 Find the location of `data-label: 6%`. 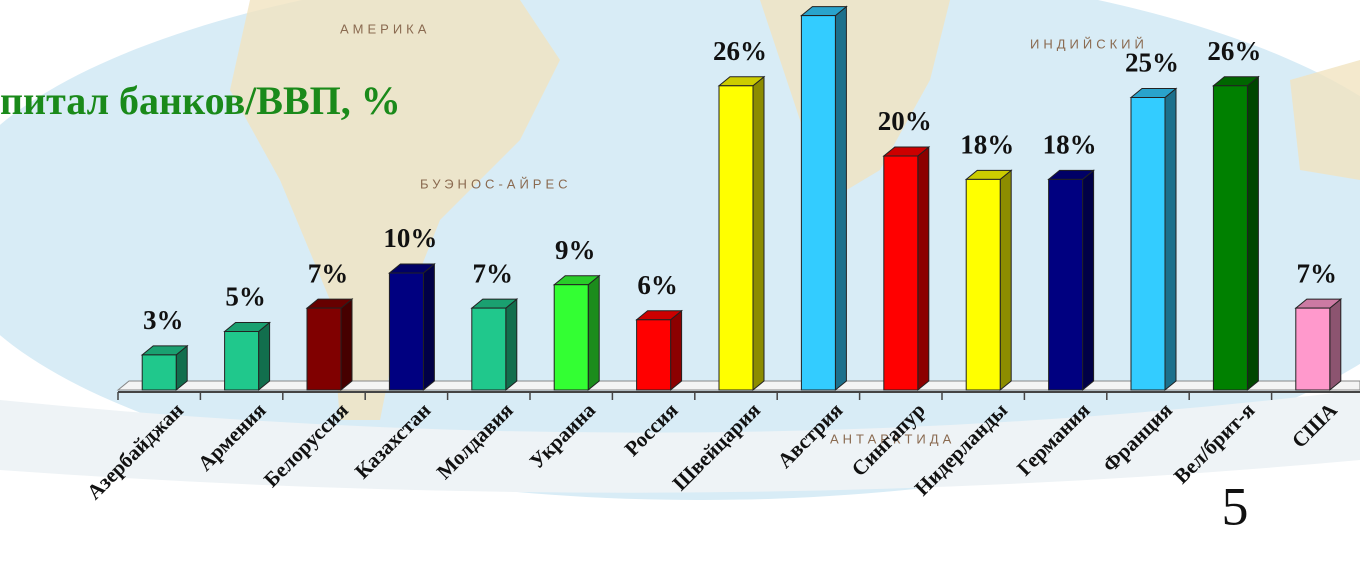

data-label: 6% is located at coordinates (657, 285).